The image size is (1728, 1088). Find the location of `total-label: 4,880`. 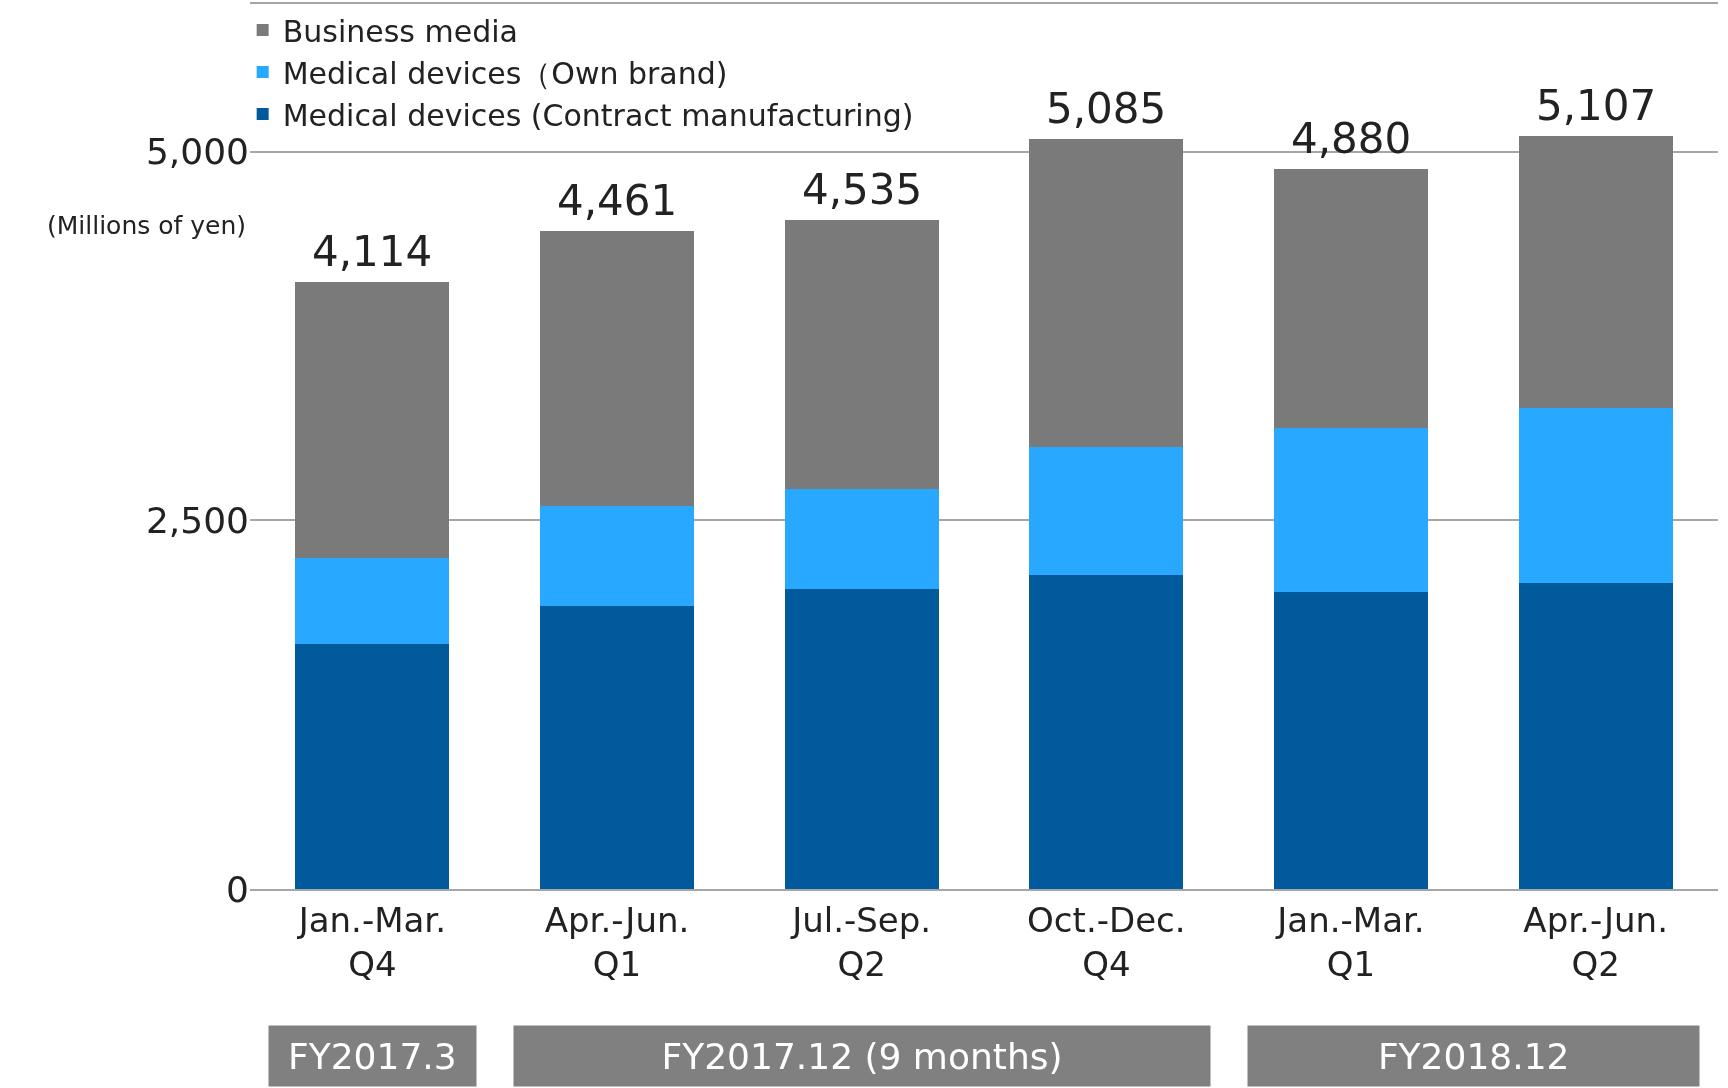

total-label: 4,880 is located at coordinates (1351, 138).